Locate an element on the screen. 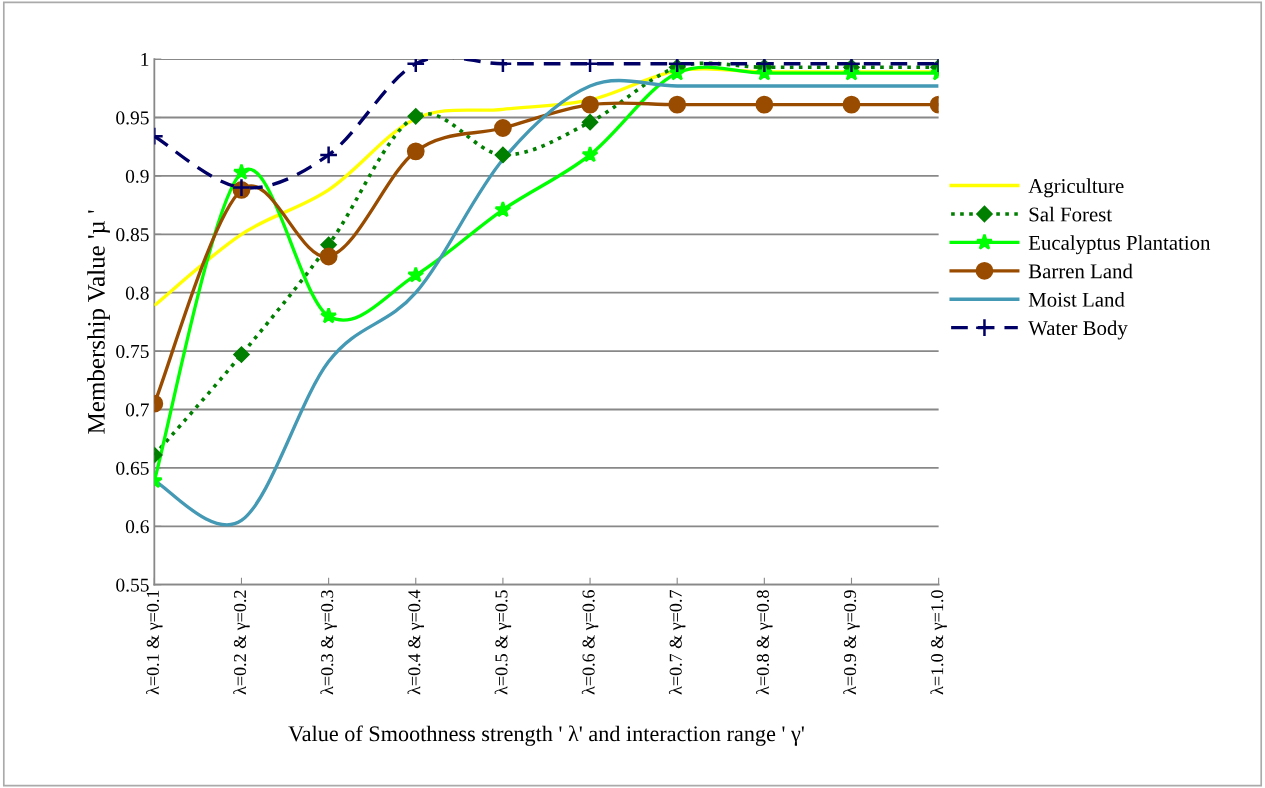 This screenshot has height=788, width=1265. legend-label: Eucalyptus Plantation is located at coordinates (1119, 245).